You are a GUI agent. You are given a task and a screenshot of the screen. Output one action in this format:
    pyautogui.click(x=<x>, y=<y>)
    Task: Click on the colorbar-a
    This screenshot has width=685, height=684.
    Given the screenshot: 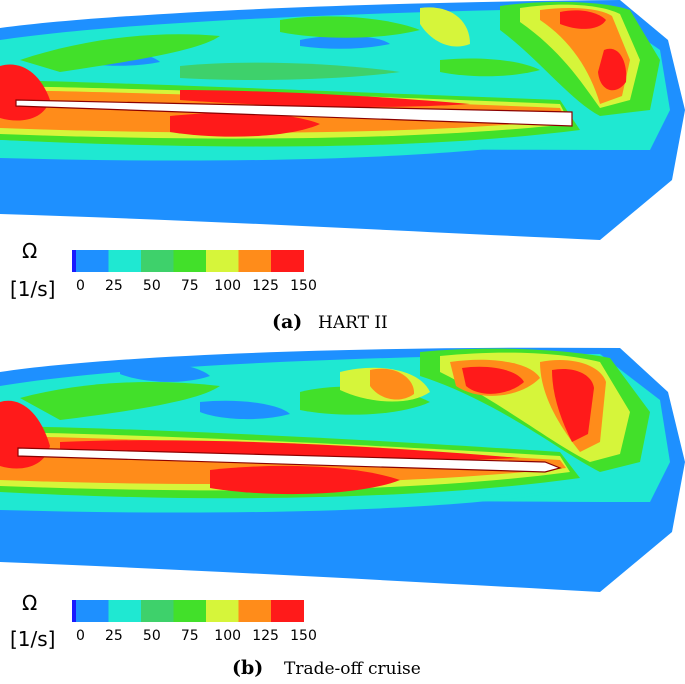 What is the action you would take?
    pyautogui.click(x=188, y=261)
    